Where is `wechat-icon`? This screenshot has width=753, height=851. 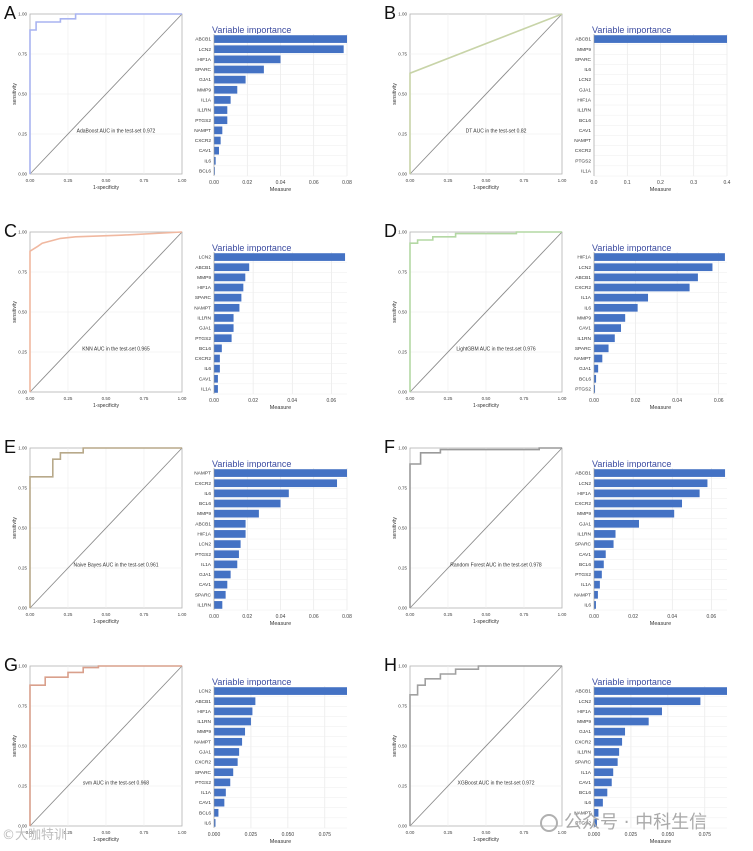
wechat-icon is located at coordinates (549, 823).